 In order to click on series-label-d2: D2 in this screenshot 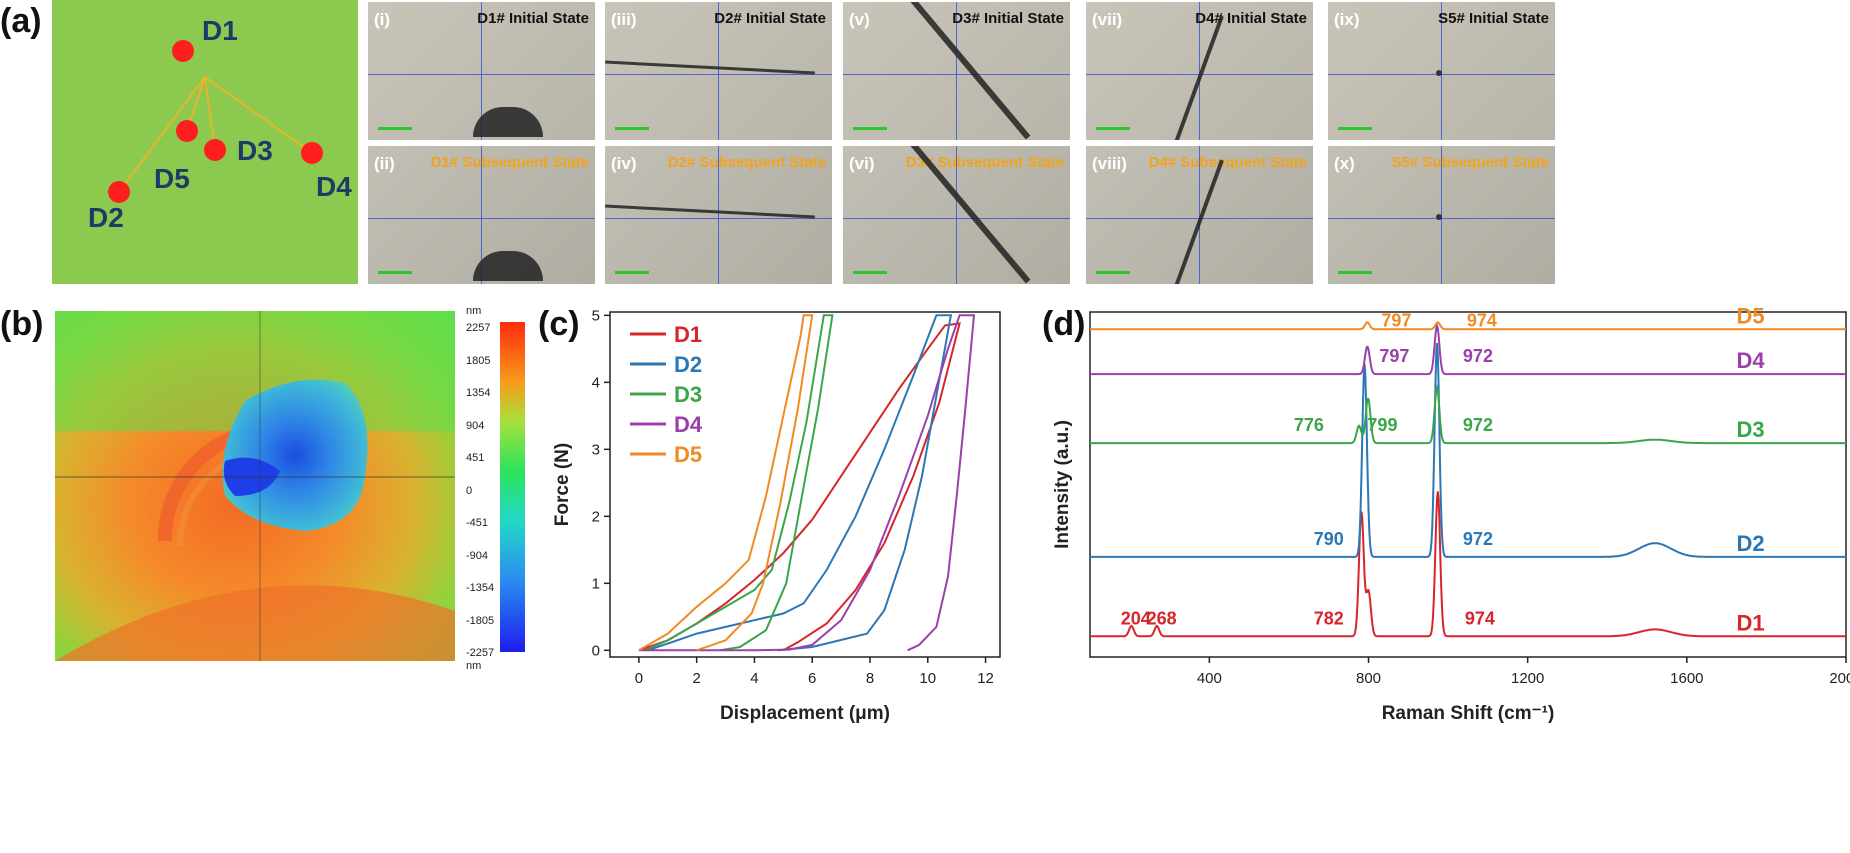, I will do `click(1750, 543)`.